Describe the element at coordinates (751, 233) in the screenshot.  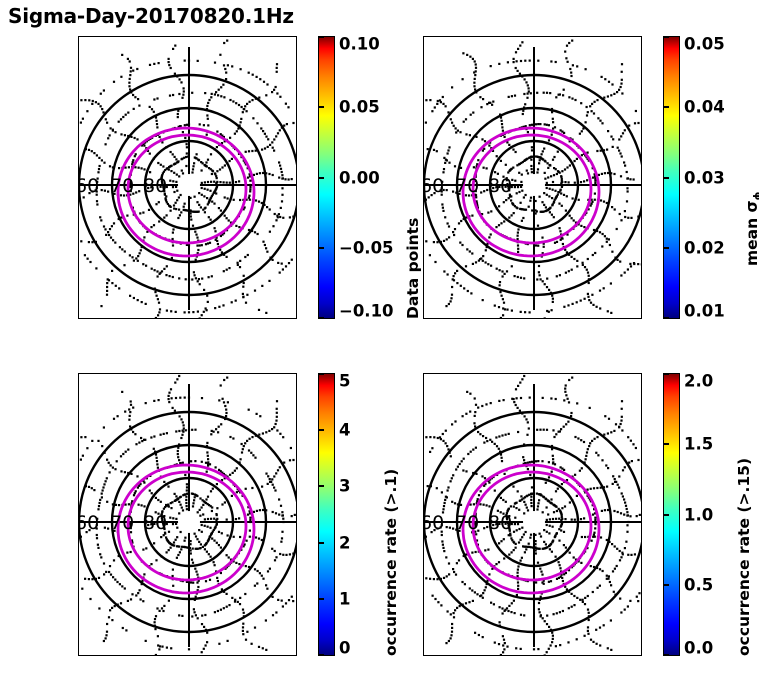
I see `colorbar-title-2-text: mean σ` at that location.